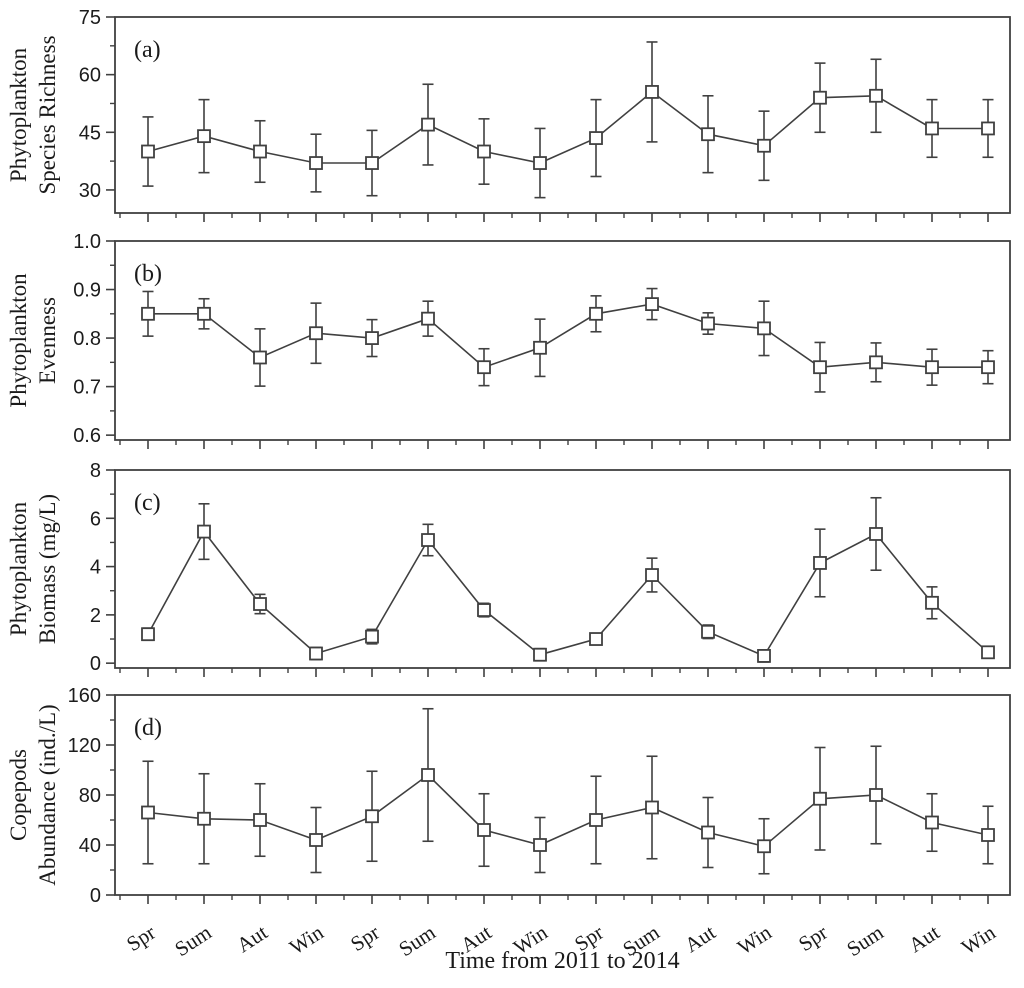 This screenshot has width=1024, height=988. Describe the element at coordinates (87, 339) in the screenshot. I see `y-tick-label: 0.8` at that location.